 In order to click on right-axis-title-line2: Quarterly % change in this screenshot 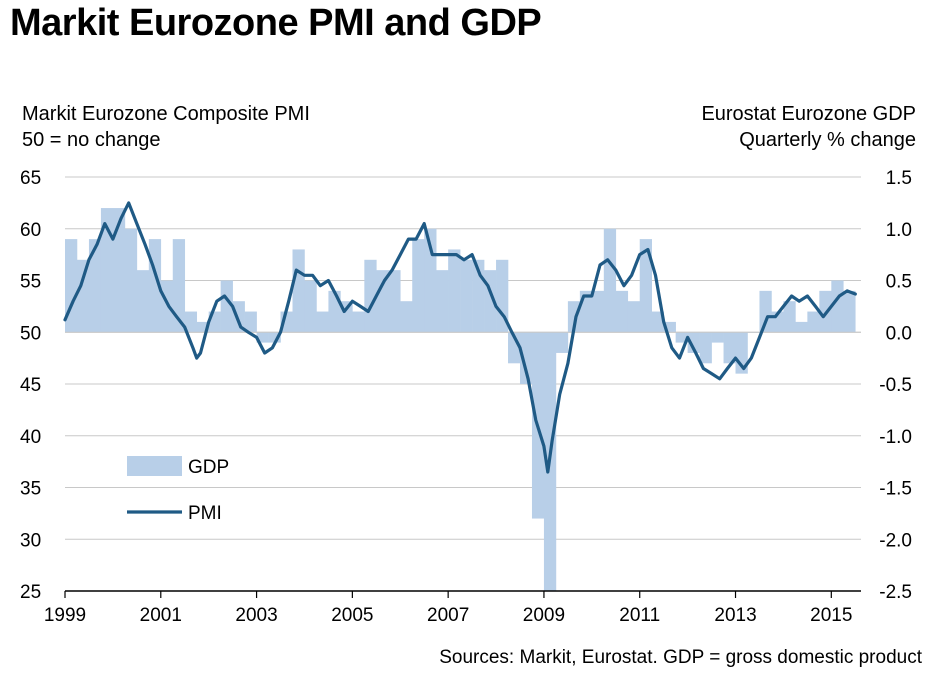, I will do `click(827, 140)`.